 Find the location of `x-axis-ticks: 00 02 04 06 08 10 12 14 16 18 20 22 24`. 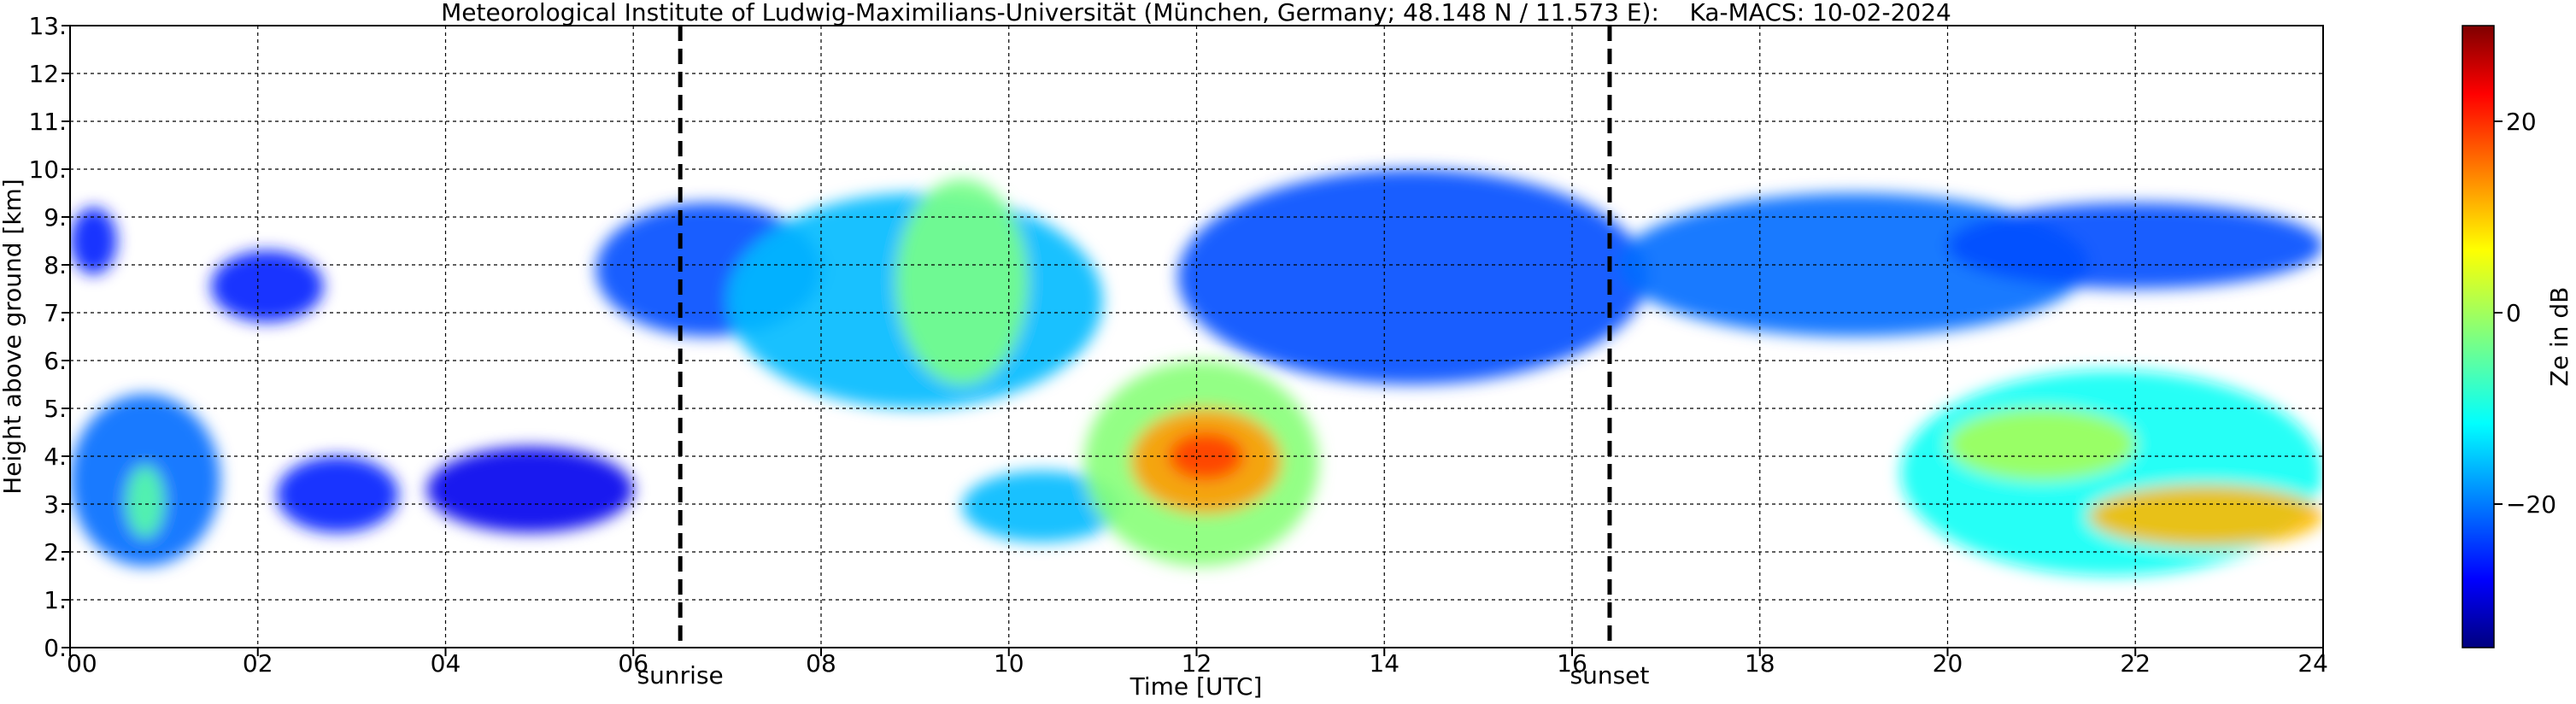

x-axis-ticks: 00 02 04 06 08 10 12 14 16 18 20 22 24 is located at coordinates (1197, 663).